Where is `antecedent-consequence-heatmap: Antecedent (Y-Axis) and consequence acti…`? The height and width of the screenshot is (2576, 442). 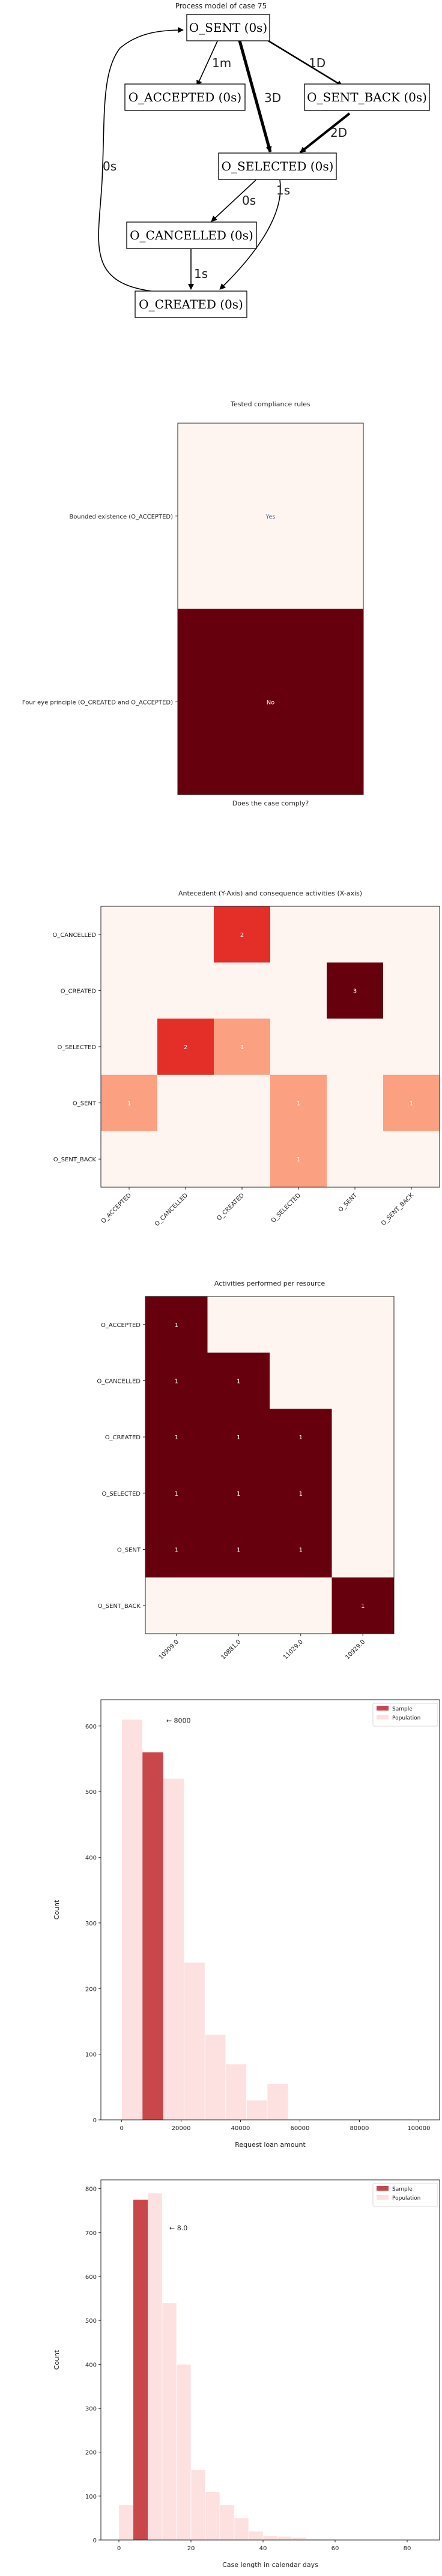
antecedent-consequence-heatmap: Antecedent (Y-Axis) and consequence acti… is located at coordinates (246, 1058).